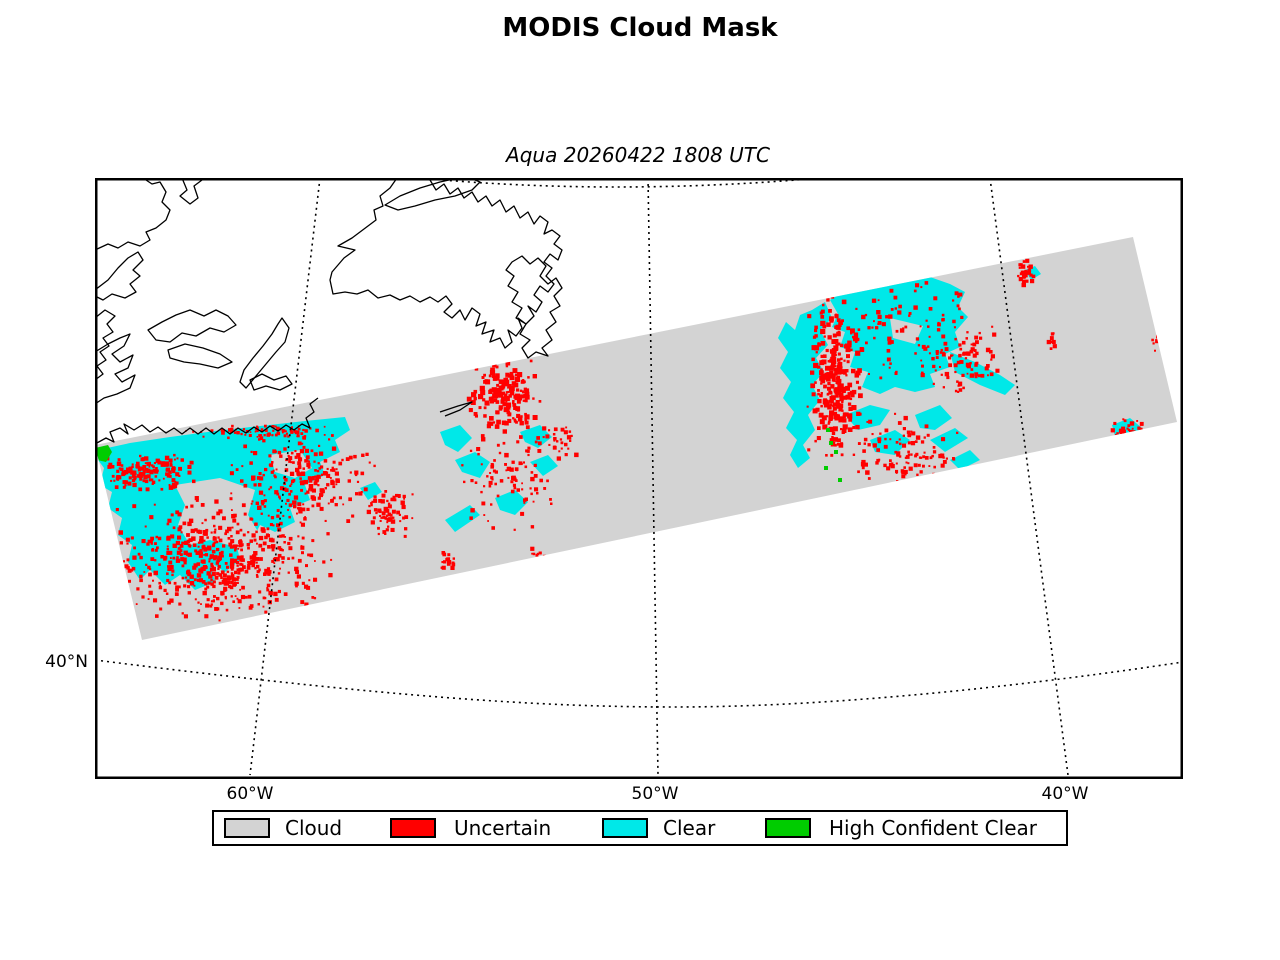 The image size is (1280, 960). Describe the element at coordinates (640, 28) in the screenshot. I see `page-title: MODIS Cloud Mask` at that location.